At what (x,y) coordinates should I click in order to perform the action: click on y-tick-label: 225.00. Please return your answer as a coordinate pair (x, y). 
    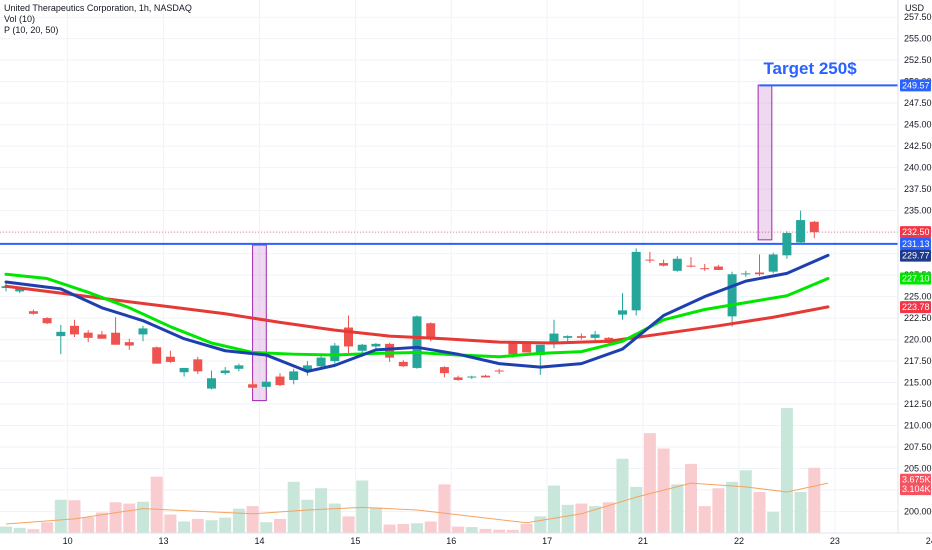
    Looking at the image, I should click on (918, 297).